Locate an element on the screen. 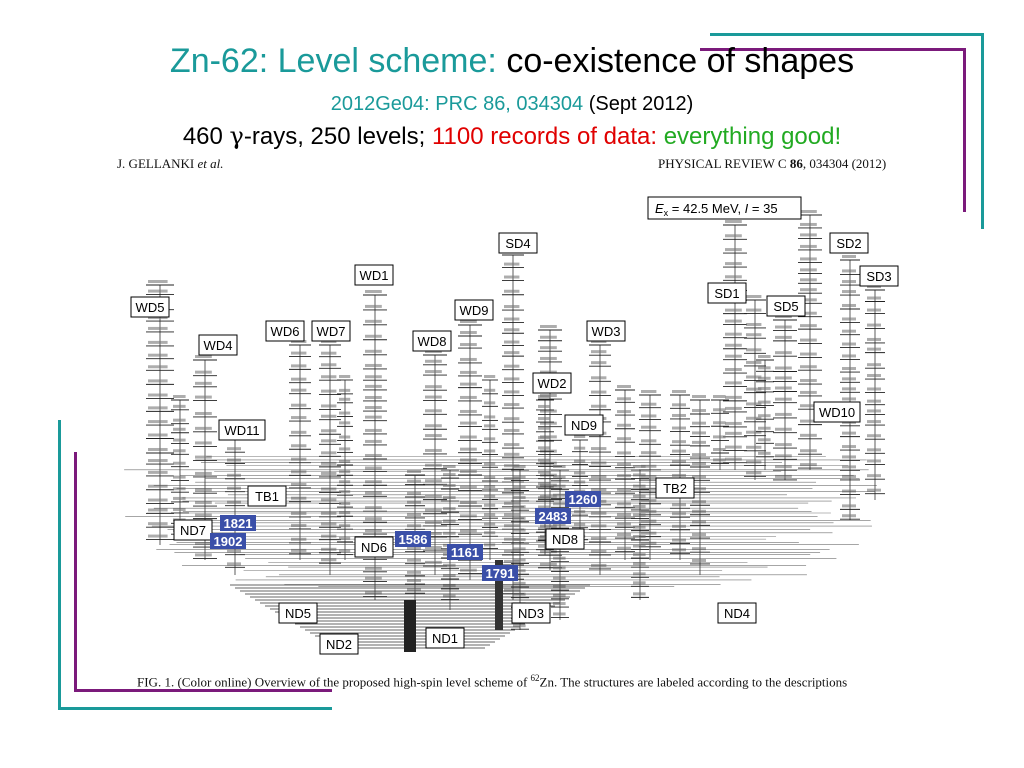 The height and width of the screenshot is (768, 1024). svg-text: ND9 is located at coordinates (584, 425).